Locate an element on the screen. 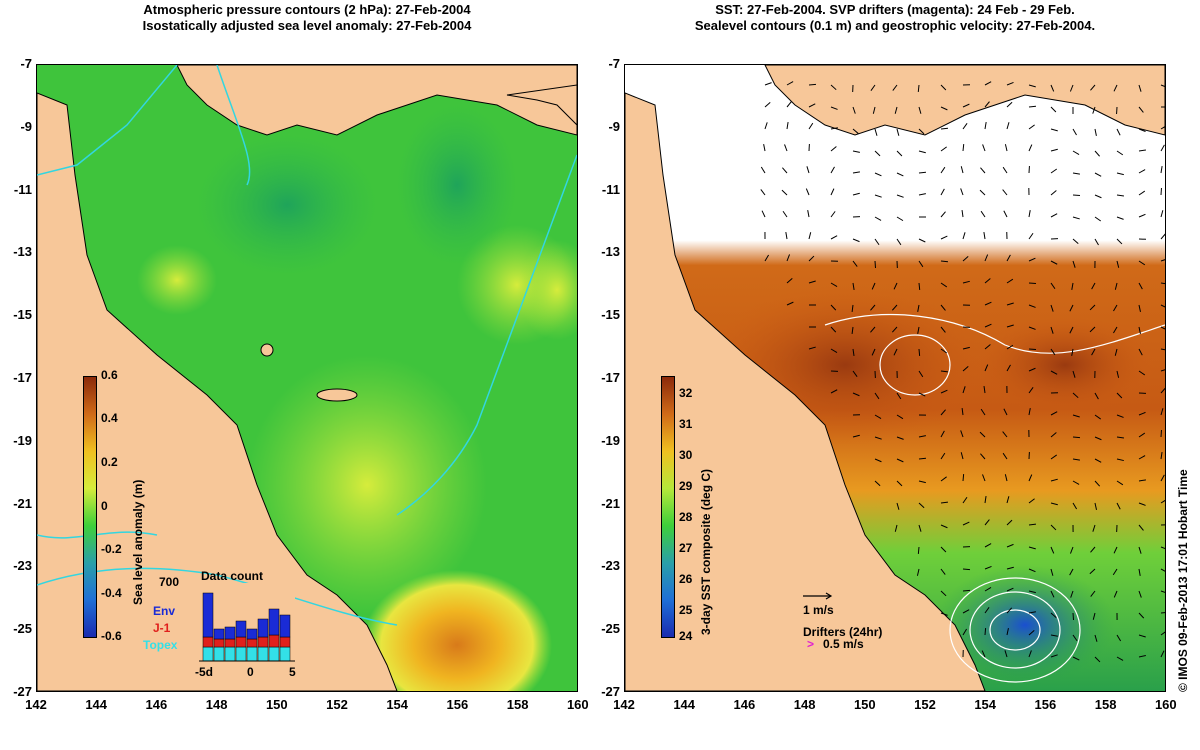 The image size is (1200, 750). velocity-scale-arrow is located at coordinates (818, 596).